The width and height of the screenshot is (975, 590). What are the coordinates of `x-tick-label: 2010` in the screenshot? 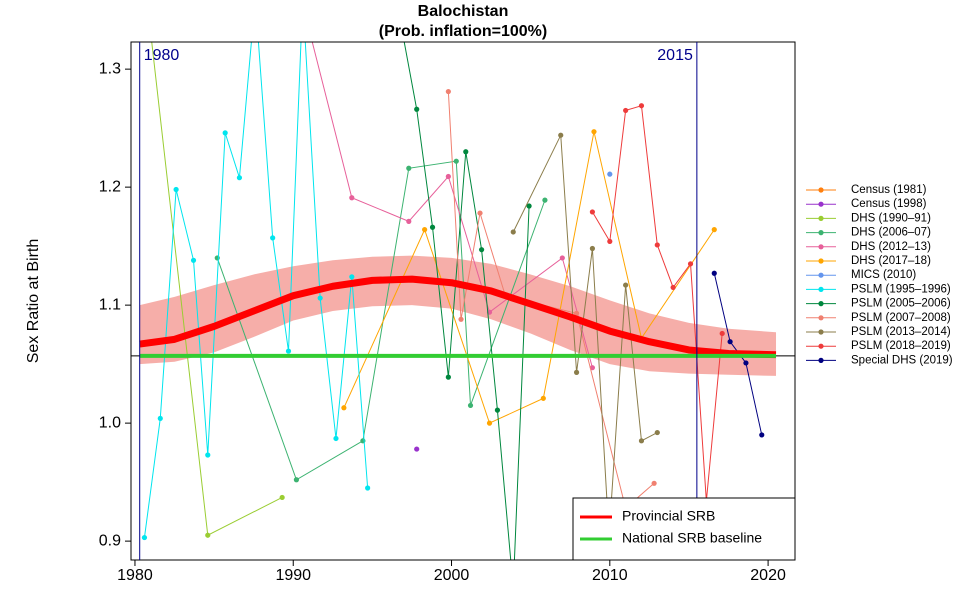 It's located at (610, 575).